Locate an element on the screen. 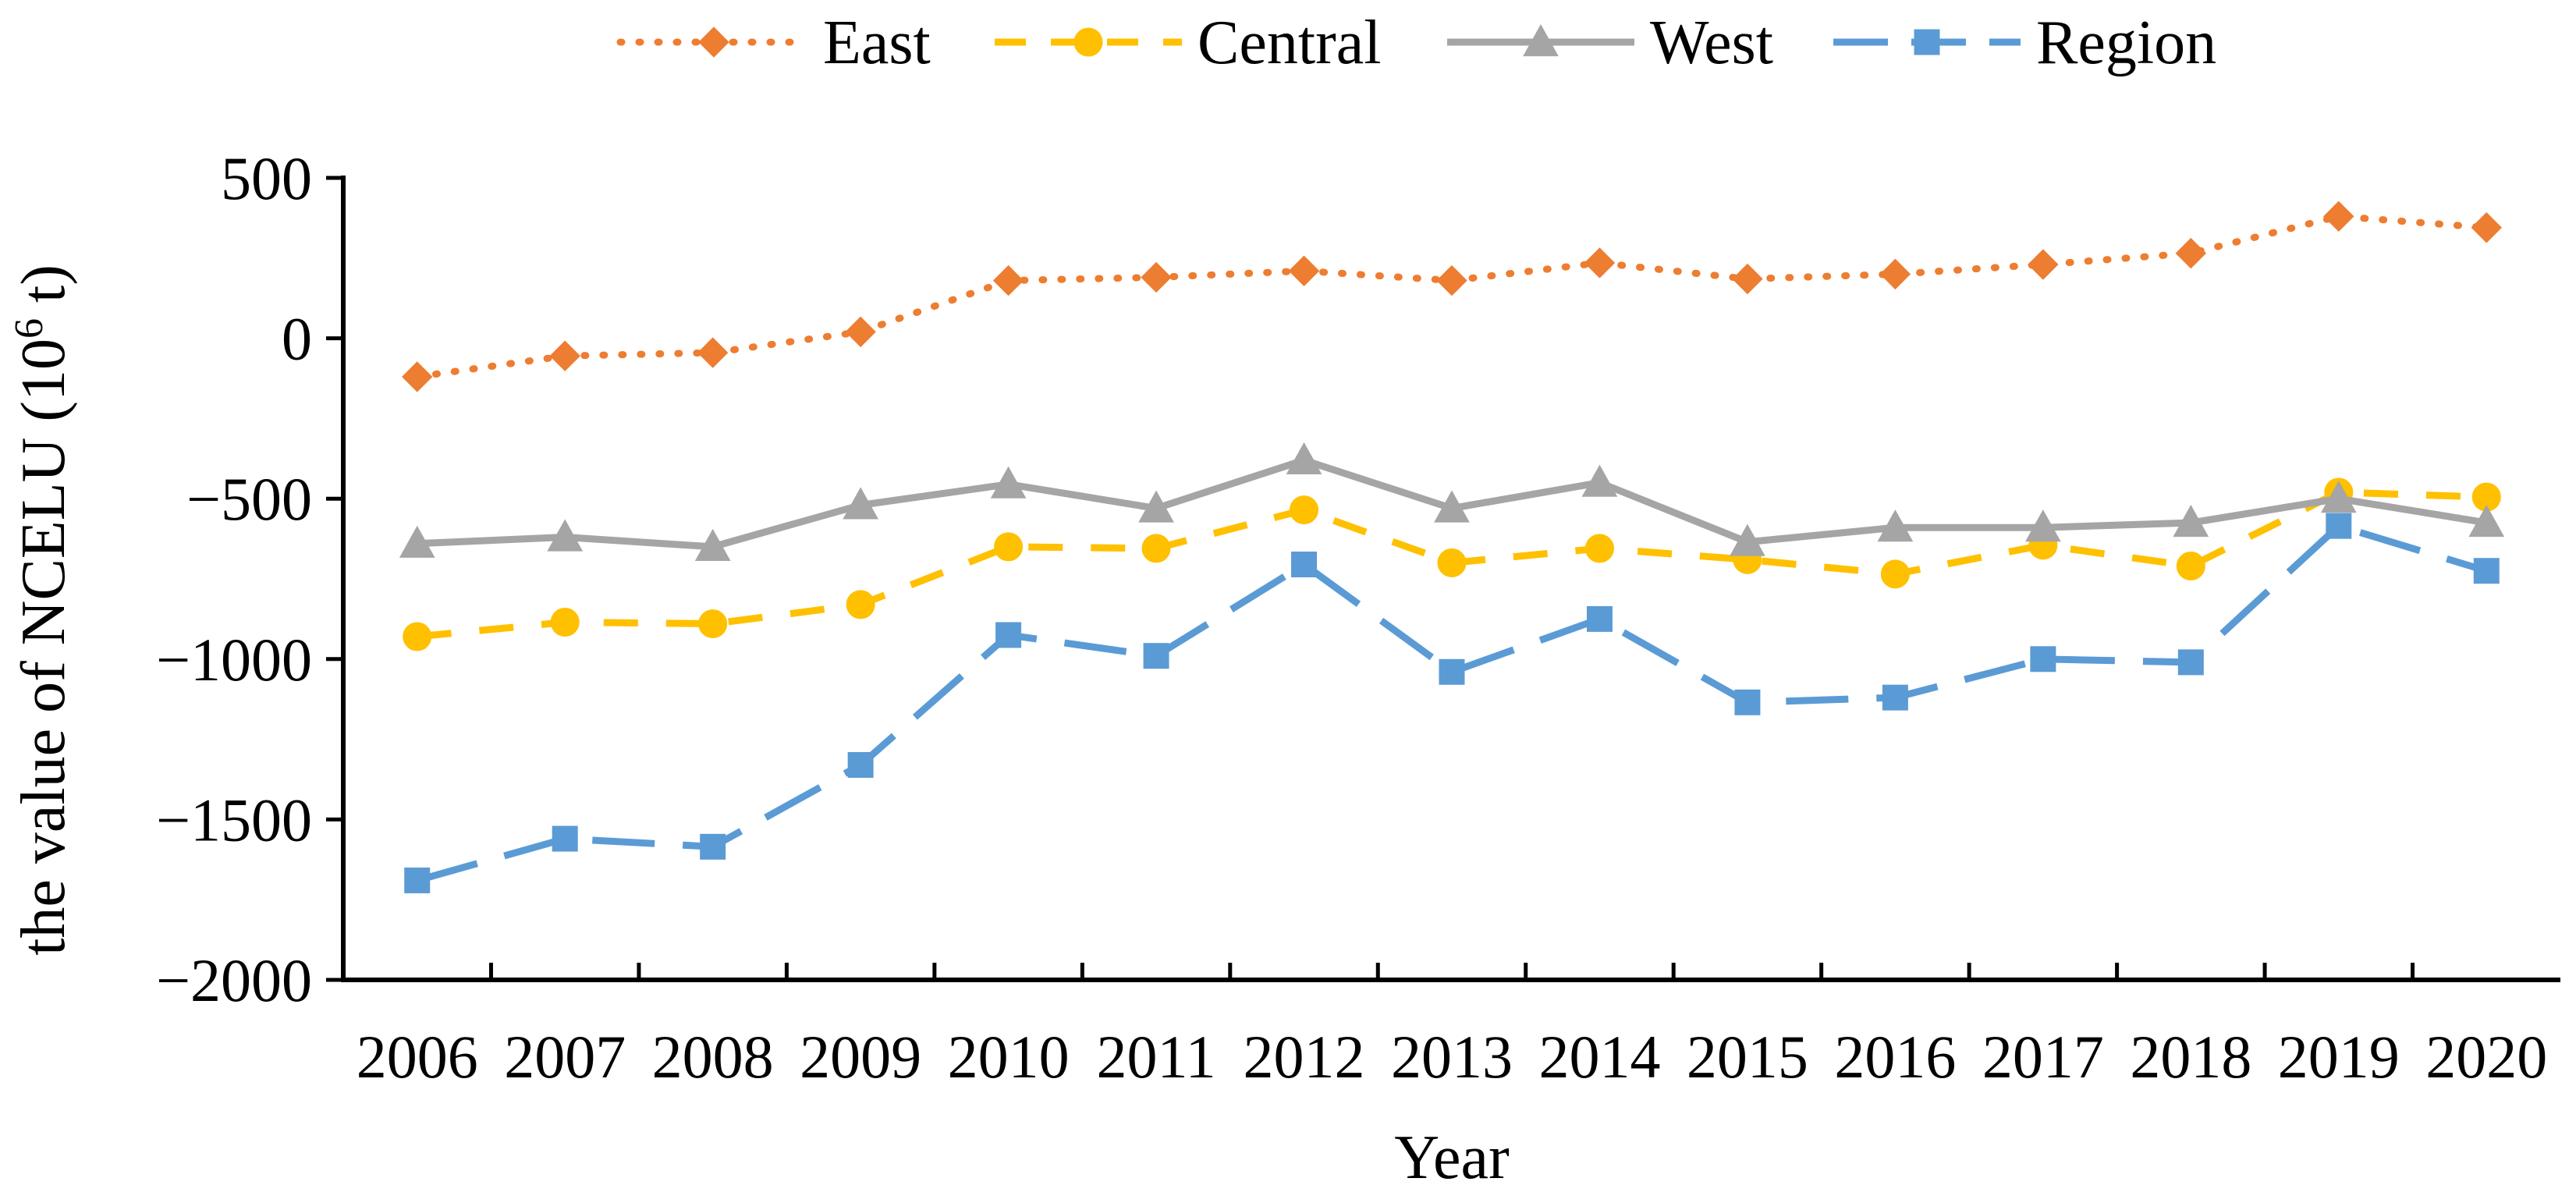 The height and width of the screenshot is (1203, 2576). x-axis-title: Year is located at coordinates (1451, 1157).